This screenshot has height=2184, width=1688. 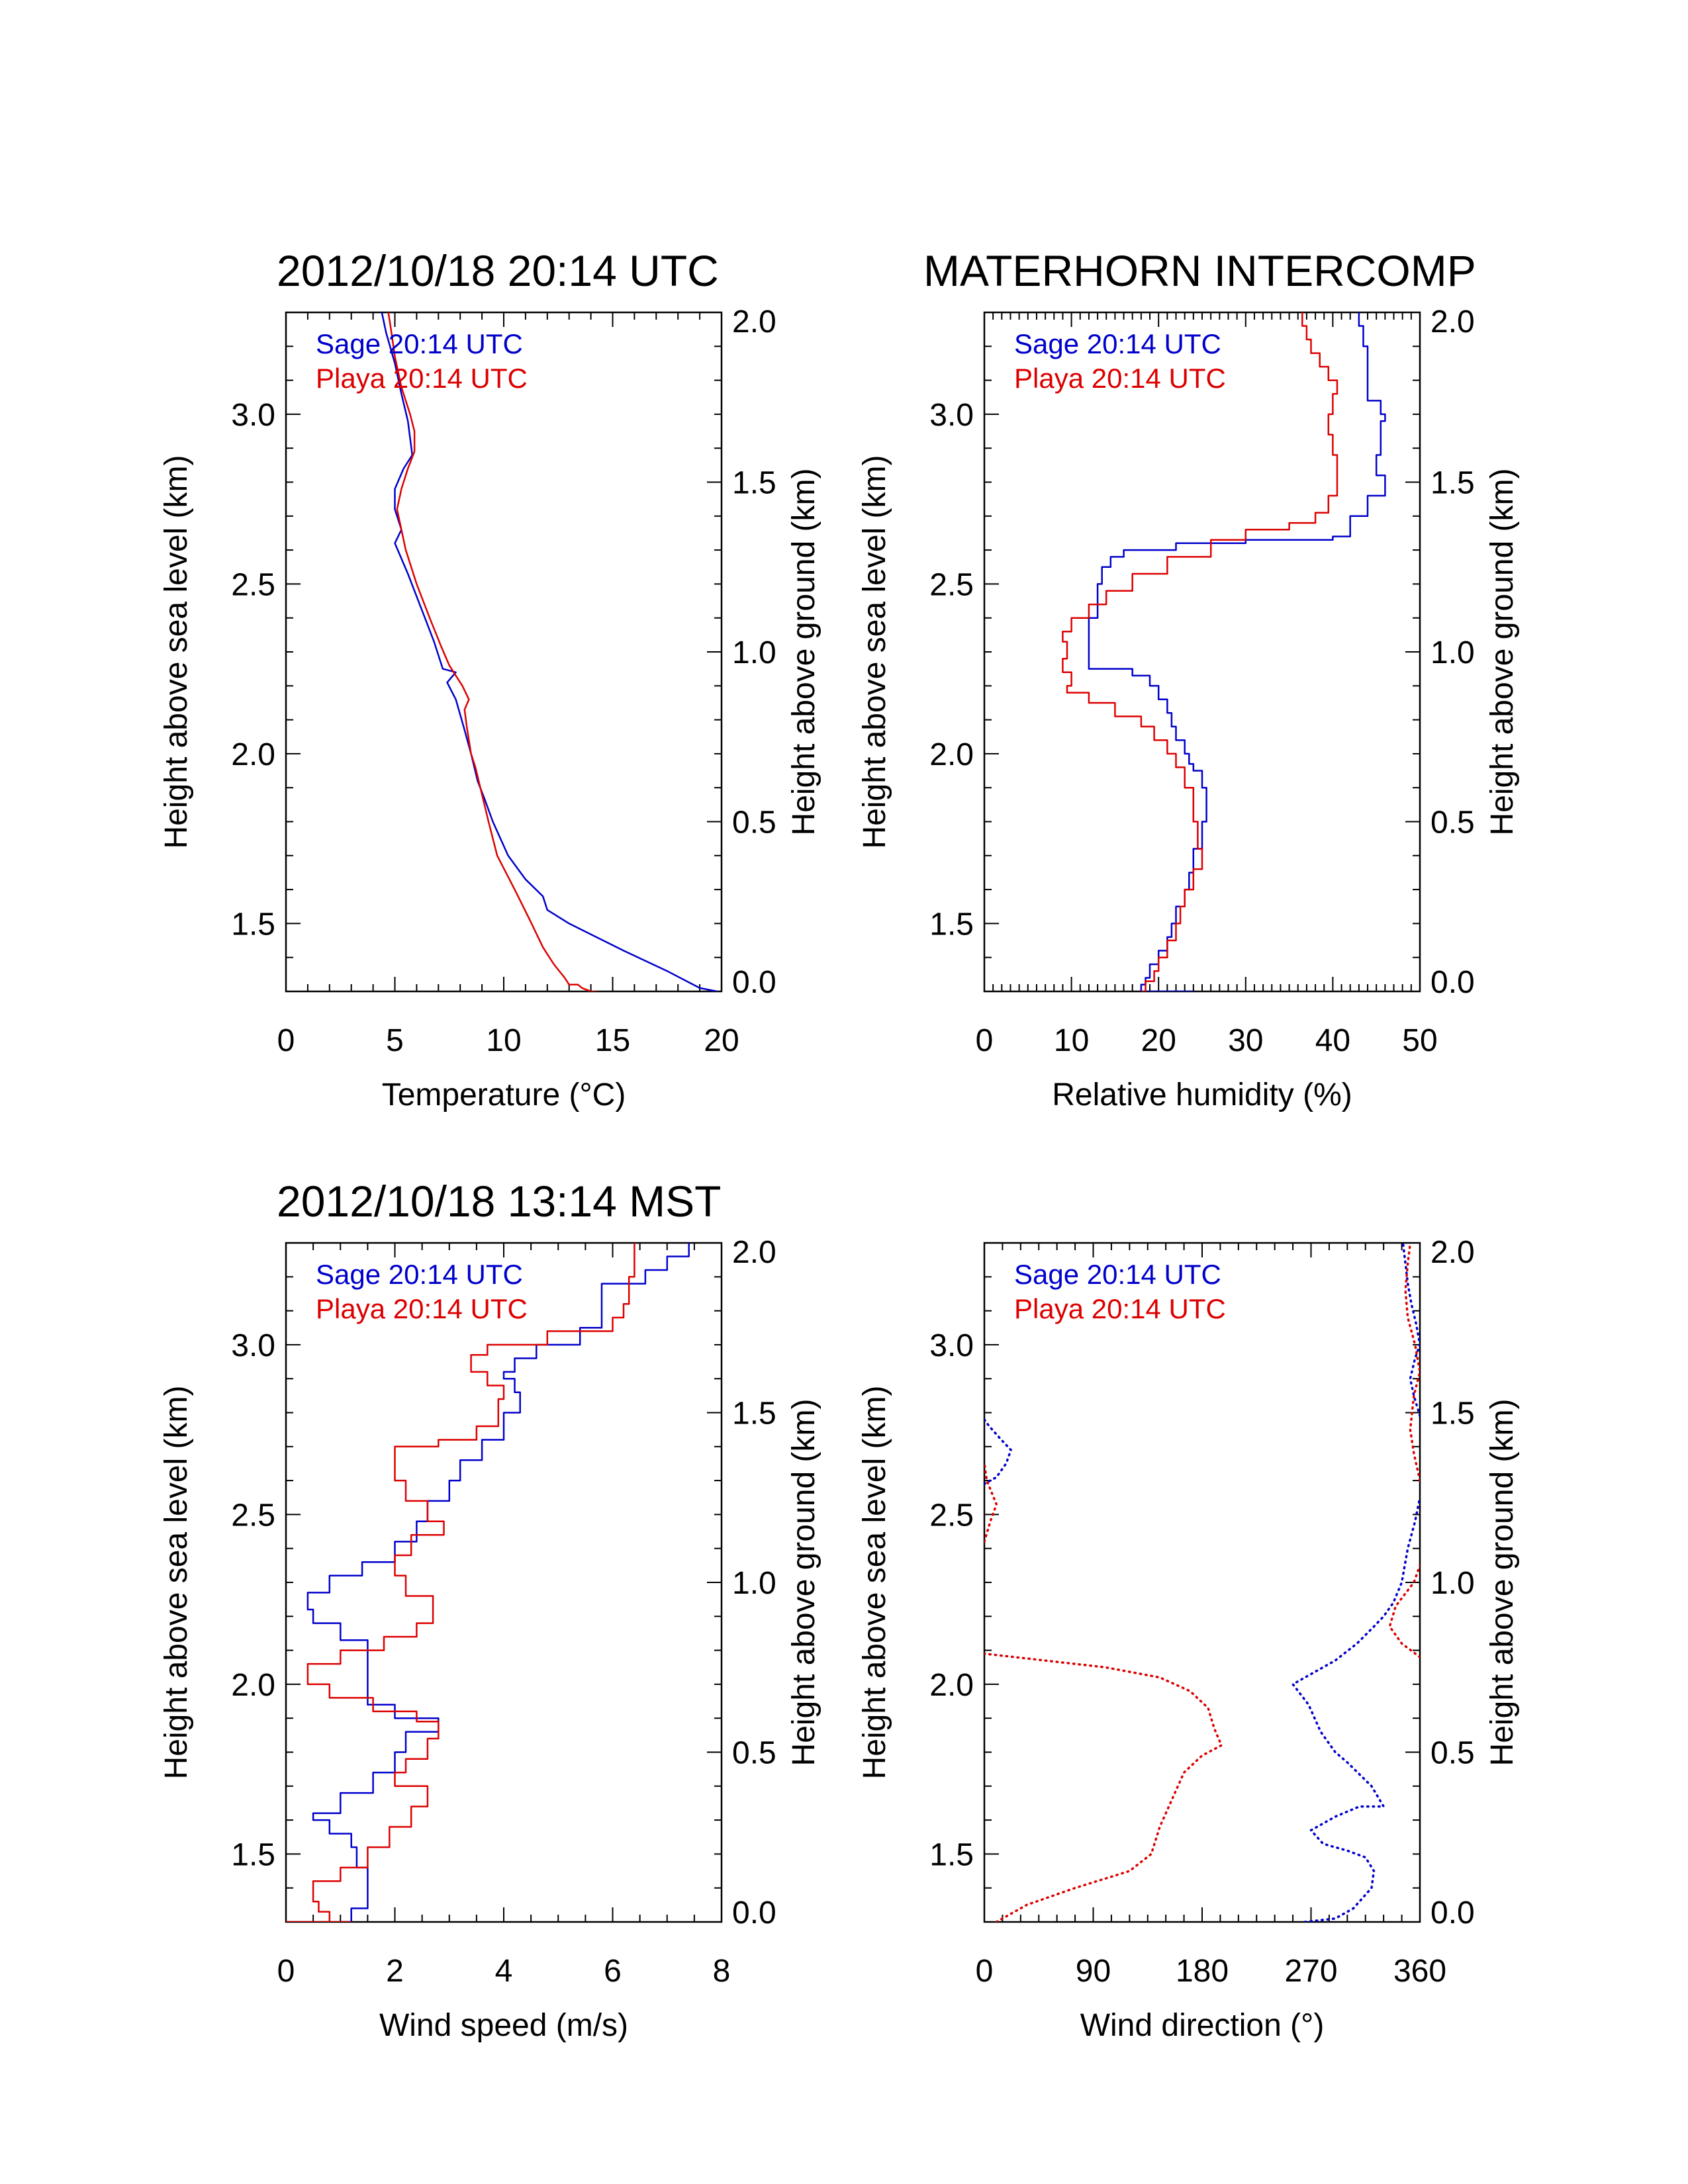 I want to click on title-top-left: 2012/10/18 20:14 UTC, so click(x=498, y=270).